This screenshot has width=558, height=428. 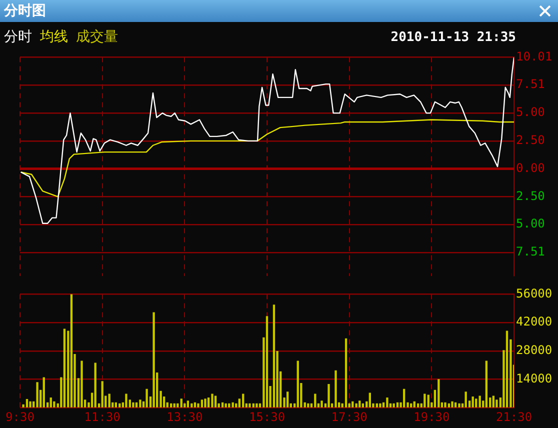 What do you see at coordinates (18, 37) in the screenshot?
I see `text: 分时` at bounding box center [18, 37].